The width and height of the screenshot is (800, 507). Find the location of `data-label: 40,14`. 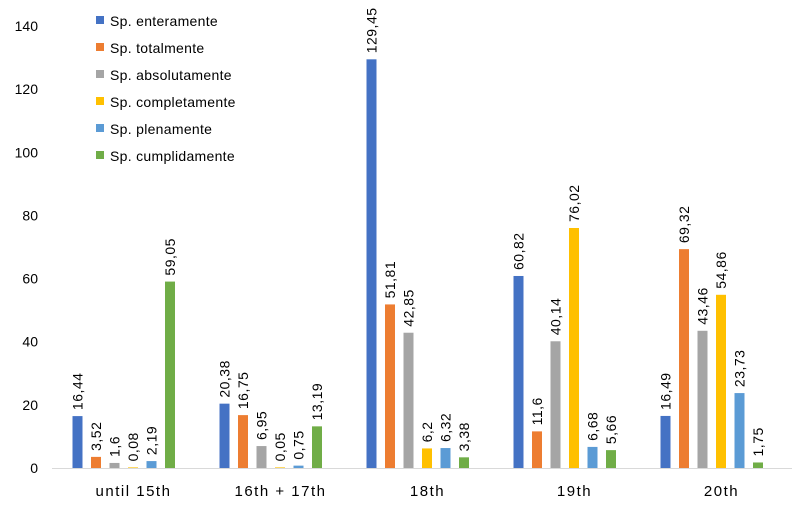

data-label: 40,14 is located at coordinates (556, 317).